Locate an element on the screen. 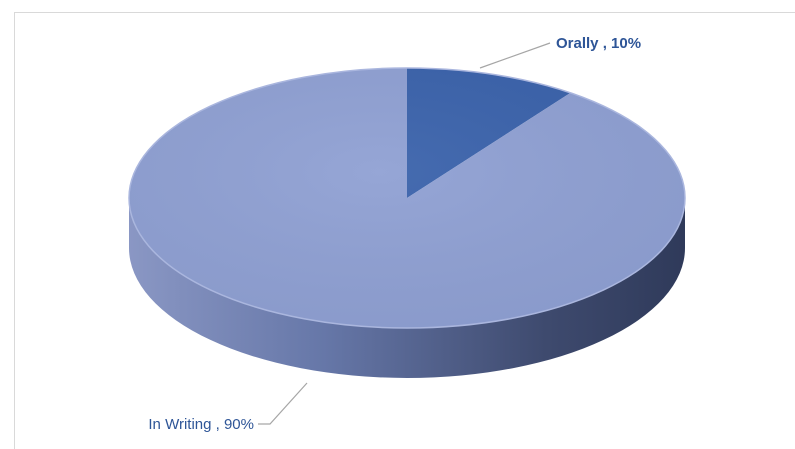 This screenshot has height=449, width=795. data-label-orally: Orally , 10% is located at coordinates (598, 43).